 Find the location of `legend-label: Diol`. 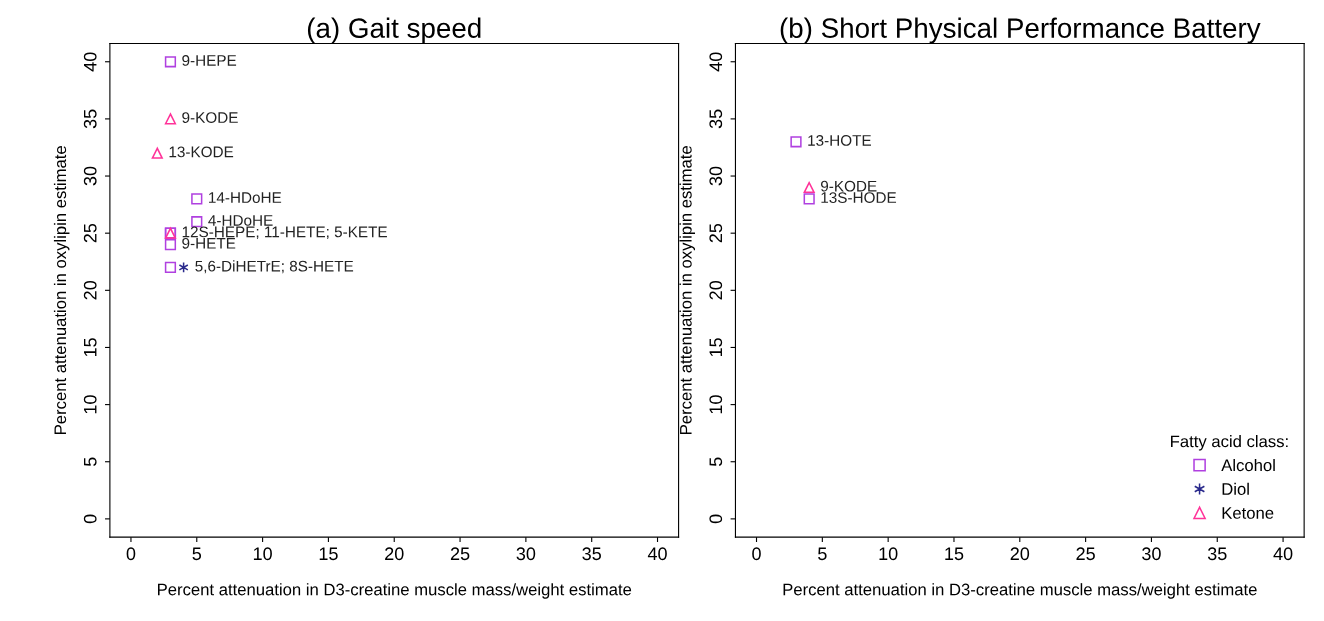

legend-label: Diol is located at coordinates (1235, 488).